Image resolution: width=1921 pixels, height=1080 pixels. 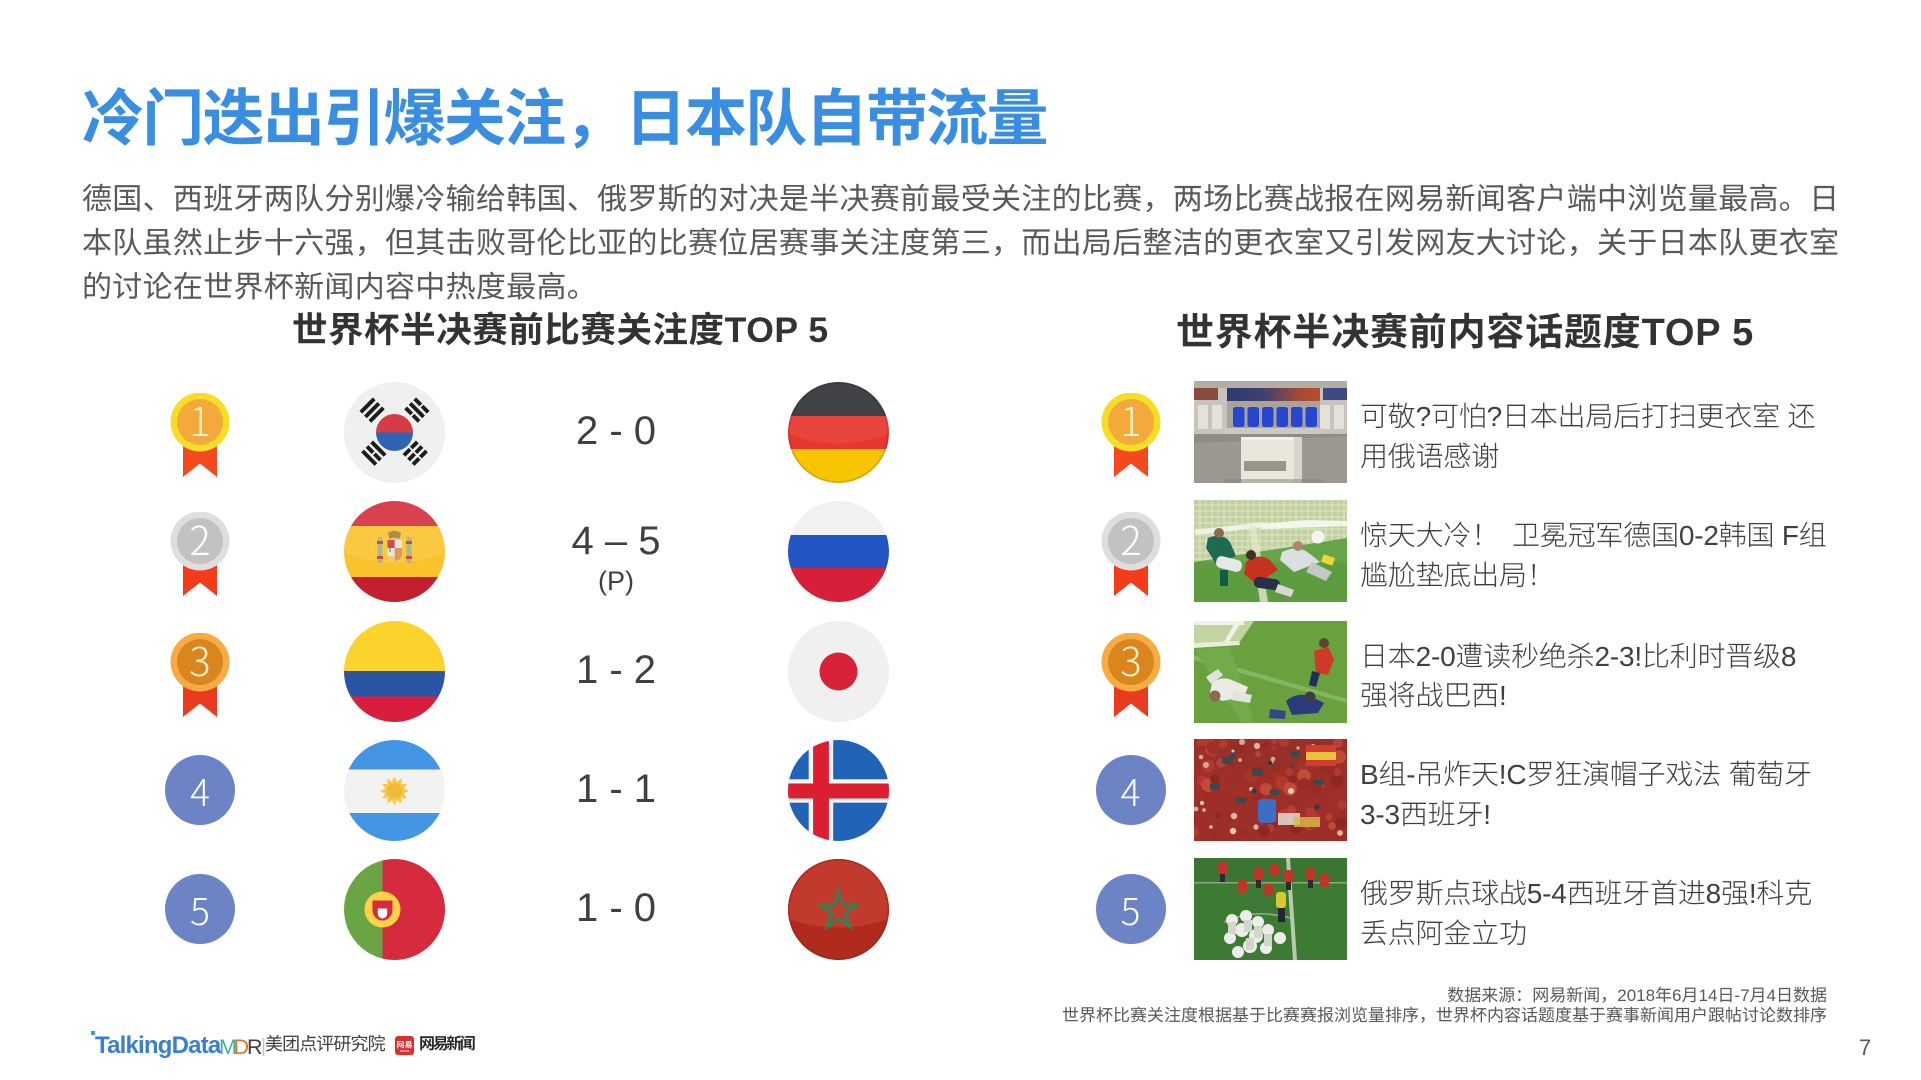 I want to click on svg-text: 网易, so click(x=405, y=1045).